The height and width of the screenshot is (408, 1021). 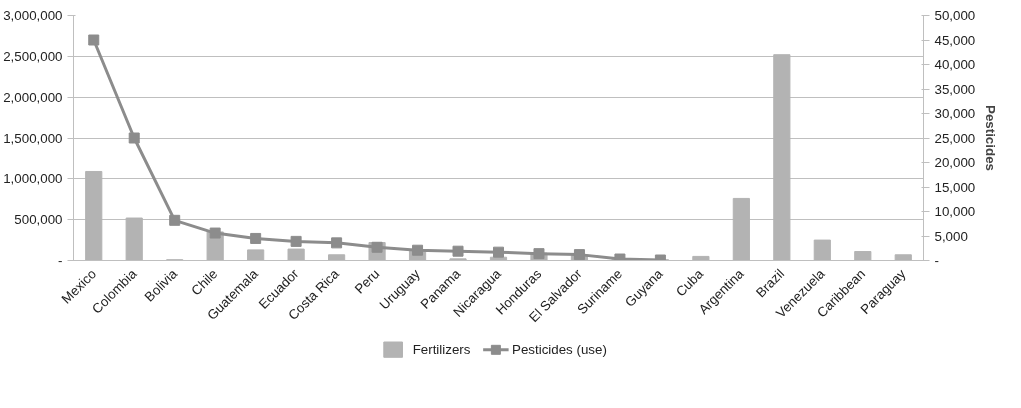 What do you see at coordinates (955, 162) in the screenshot?
I see `y2-tick-label: 20,000` at bounding box center [955, 162].